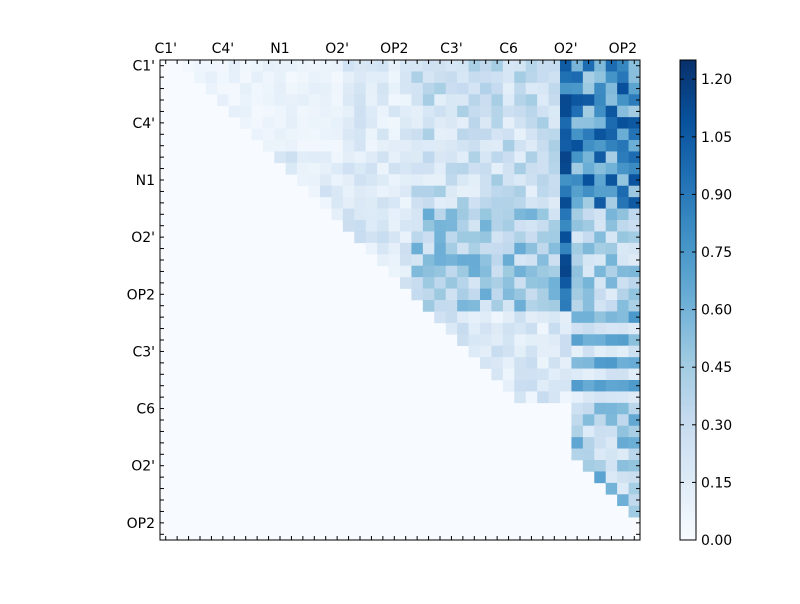  Describe the element at coordinates (394, 49) in the screenshot. I see `x-tick-label: OP2` at that location.